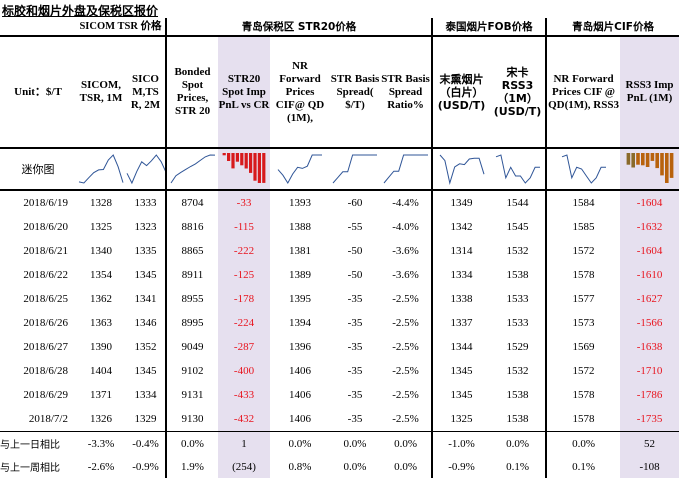 Image resolution: width=679 pixels, height=478 pixels. I want to click on change-cell: -108, so click(649, 466).